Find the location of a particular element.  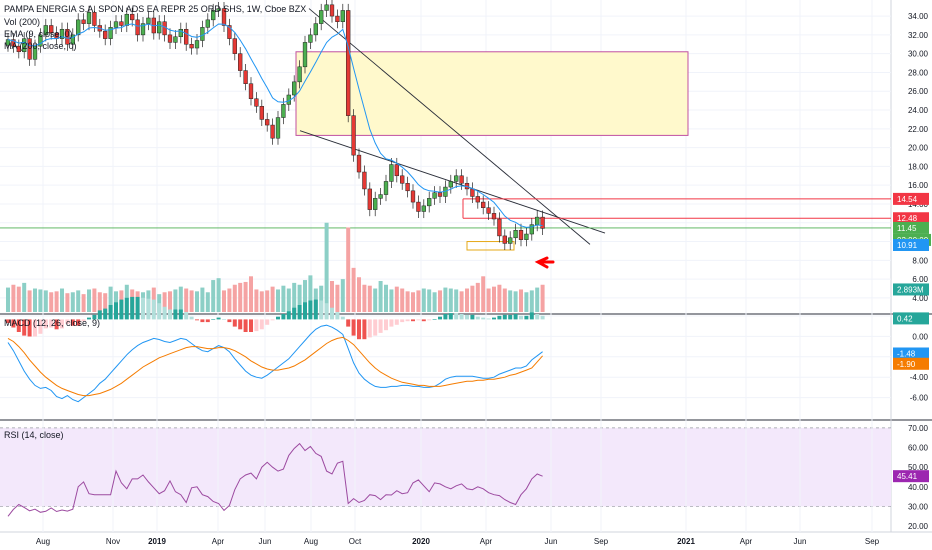

badge-signal-bg is located at coordinates (911, 363).